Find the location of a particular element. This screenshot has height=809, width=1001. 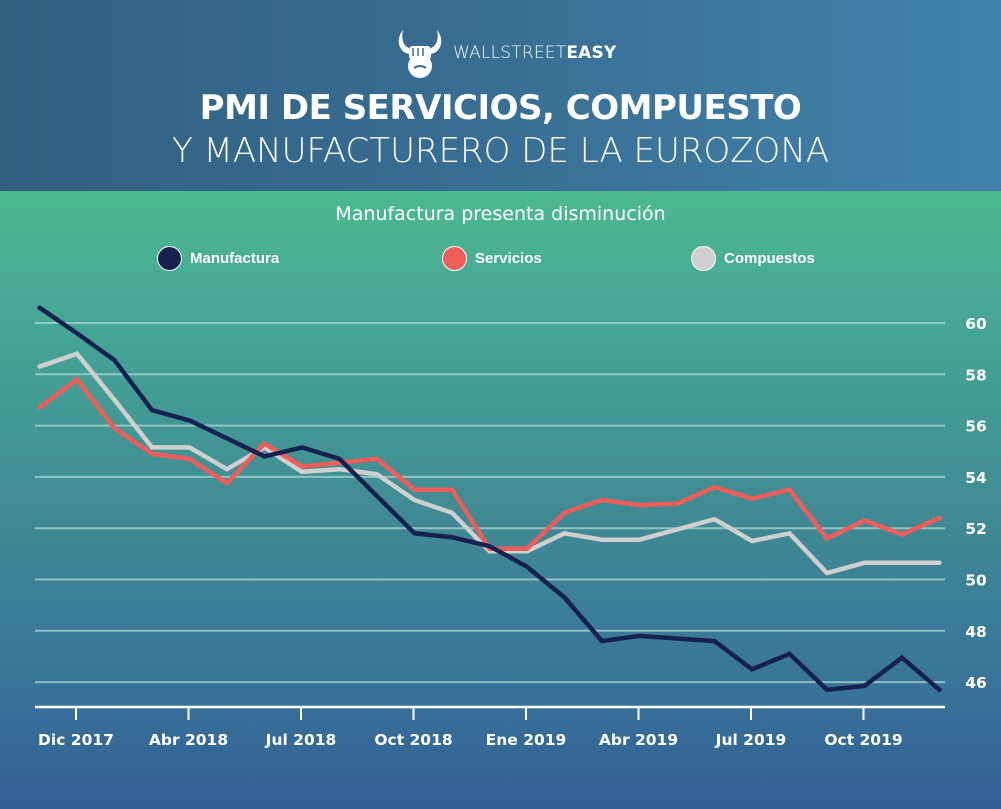

y-axis-labels: 60 58 56 54 52 50 48 46 is located at coordinates (976, 503).